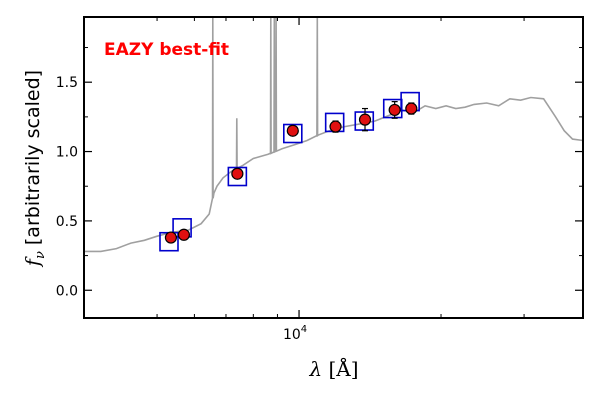 Image resolution: width=600 pixels, height=400 pixels. I want to click on y-tick-label: 1.5, so click(67, 83).